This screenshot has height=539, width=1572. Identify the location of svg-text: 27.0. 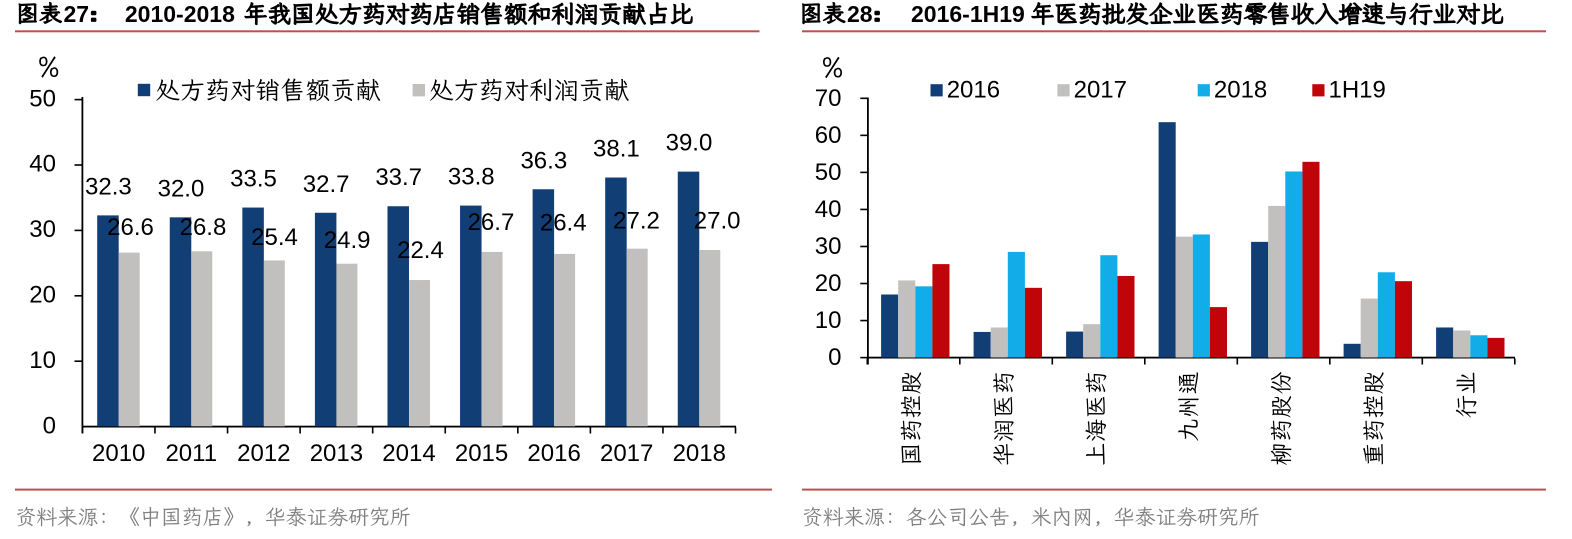
(717, 221).